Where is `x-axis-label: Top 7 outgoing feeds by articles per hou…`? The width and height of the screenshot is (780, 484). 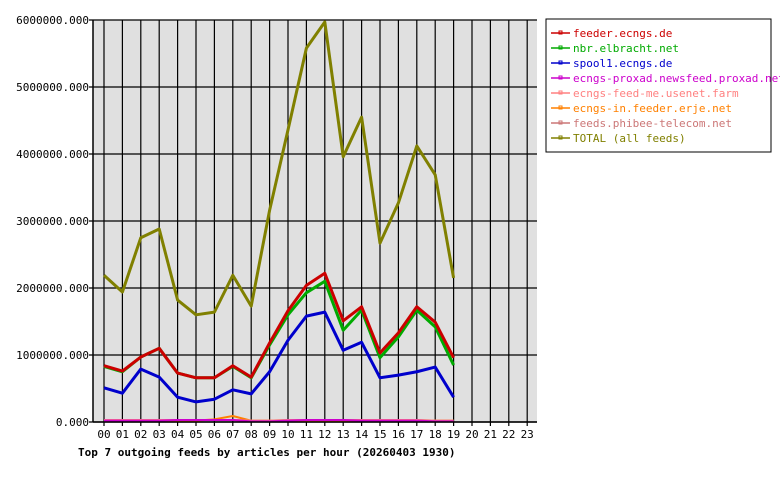 x-axis-label: Top 7 outgoing feeds by articles per hou… is located at coordinates (267, 452).